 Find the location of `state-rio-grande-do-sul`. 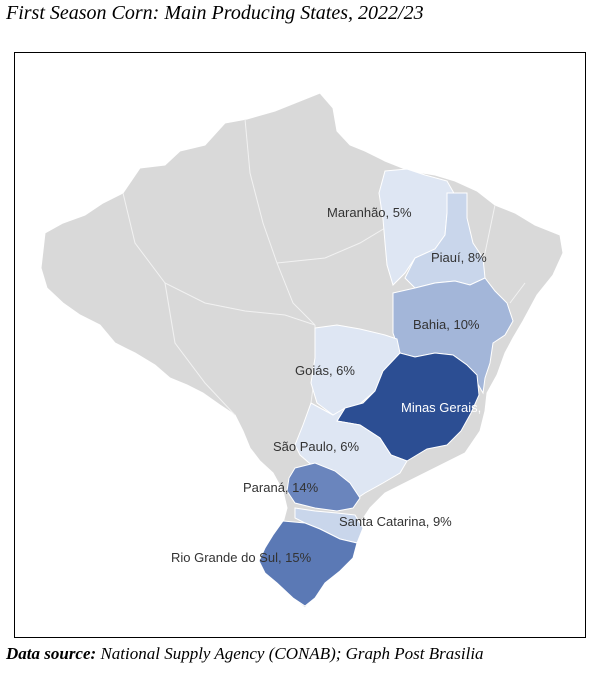

state-rio-grande-do-sul is located at coordinates (308, 563).